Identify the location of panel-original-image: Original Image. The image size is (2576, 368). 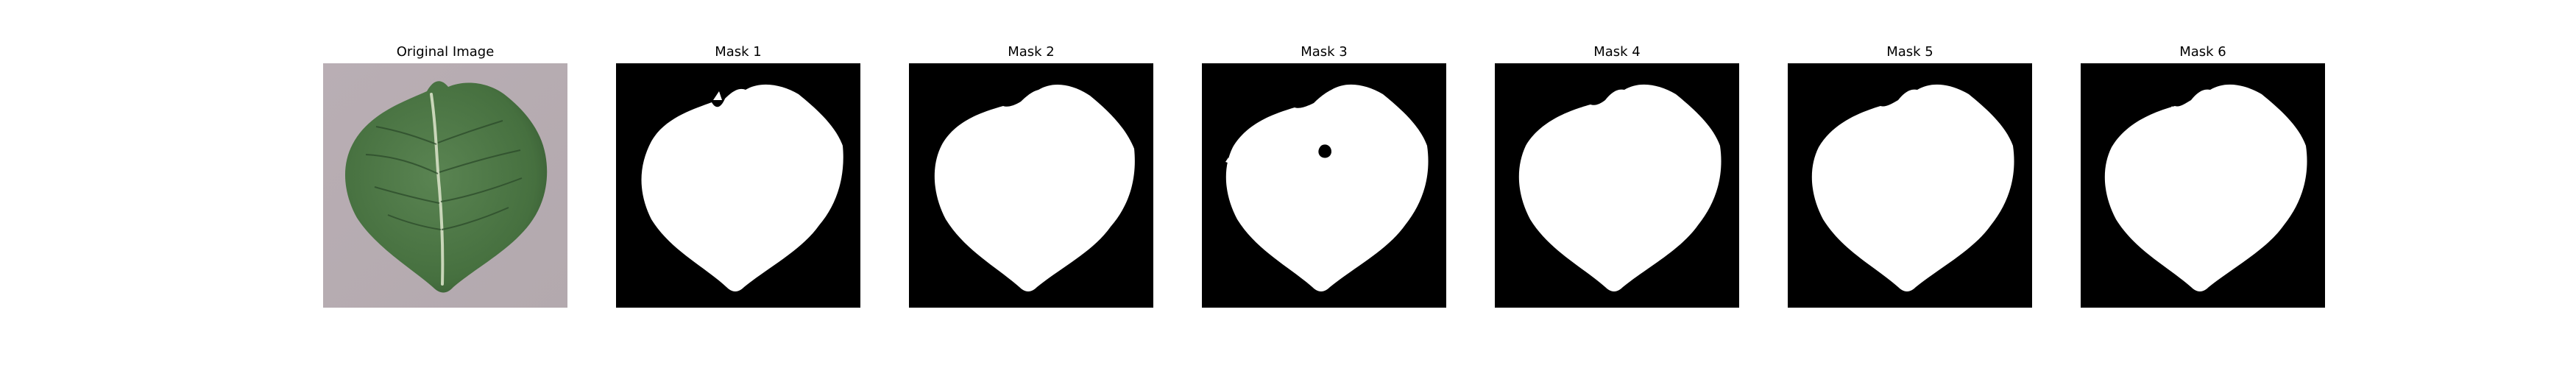
(445, 184).